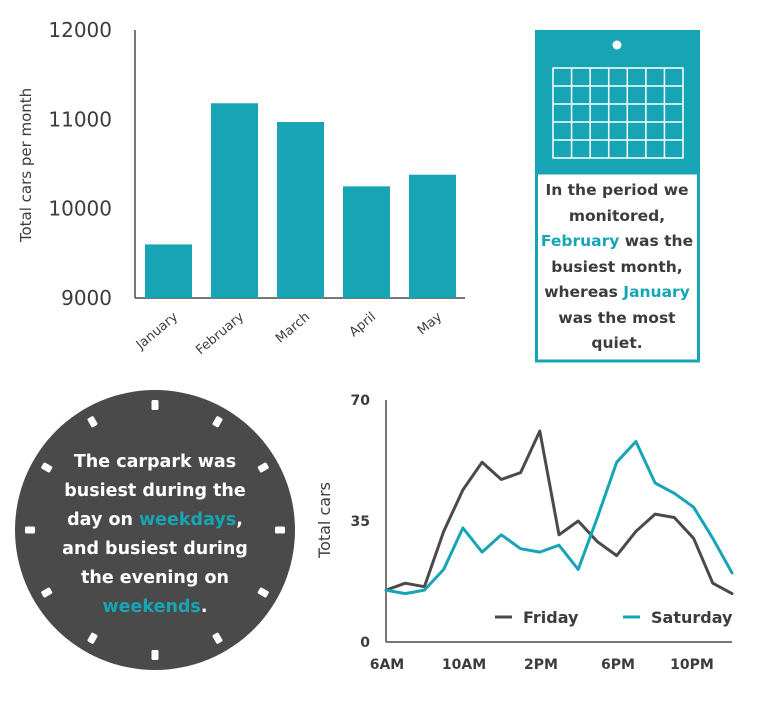  Describe the element at coordinates (80, 119) in the screenshot. I see `bar-y-tick-label: 11000` at that location.